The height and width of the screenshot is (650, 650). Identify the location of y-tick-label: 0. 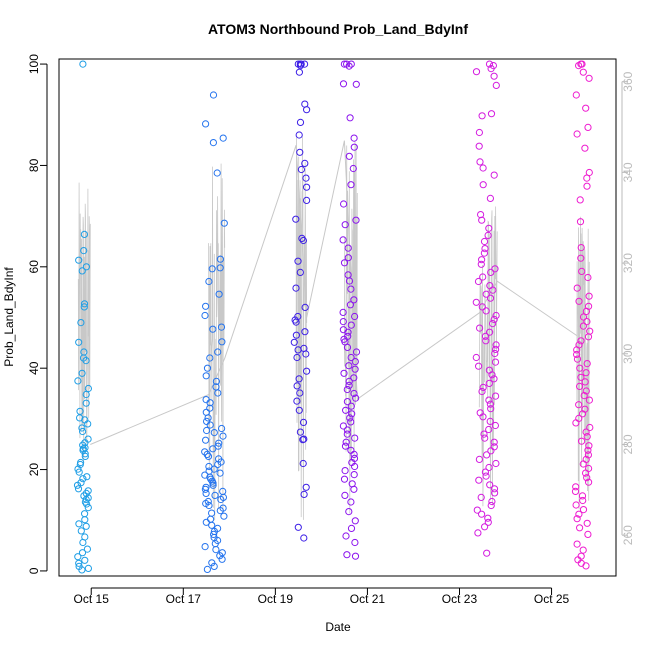
(34, 570).